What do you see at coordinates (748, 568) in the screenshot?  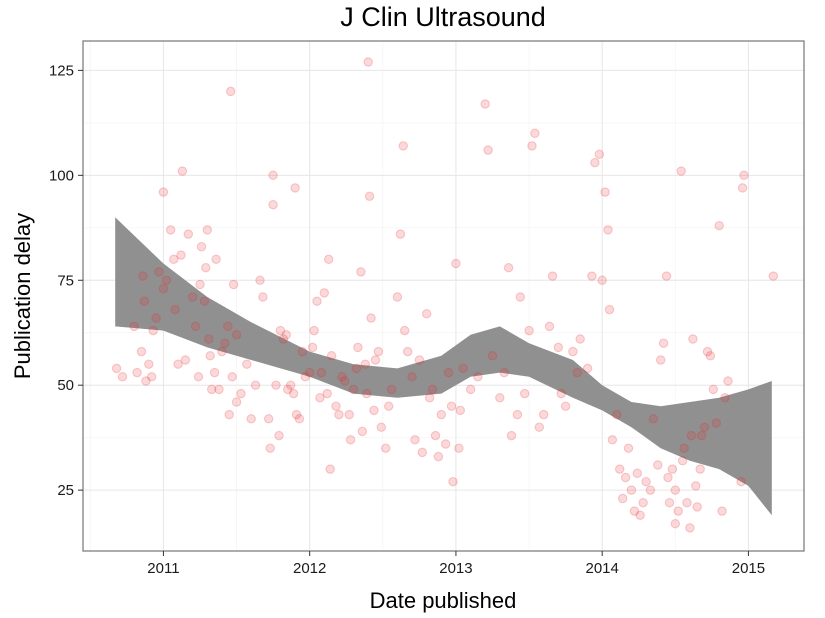 I see `x-tick-label: 2015` at bounding box center [748, 568].